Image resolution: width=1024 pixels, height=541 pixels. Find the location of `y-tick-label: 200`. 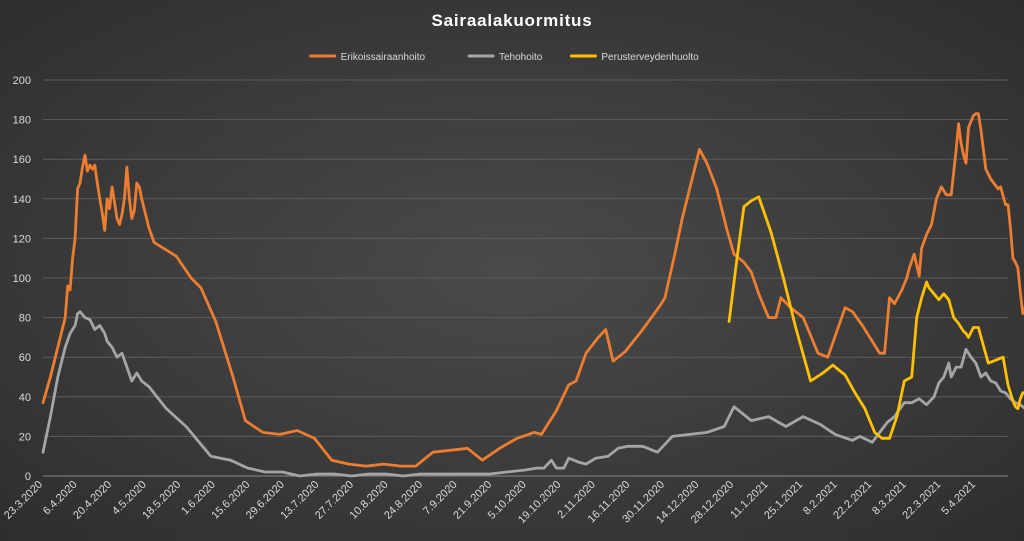

y-tick-label: 200 is located at coordinates (22, 81).